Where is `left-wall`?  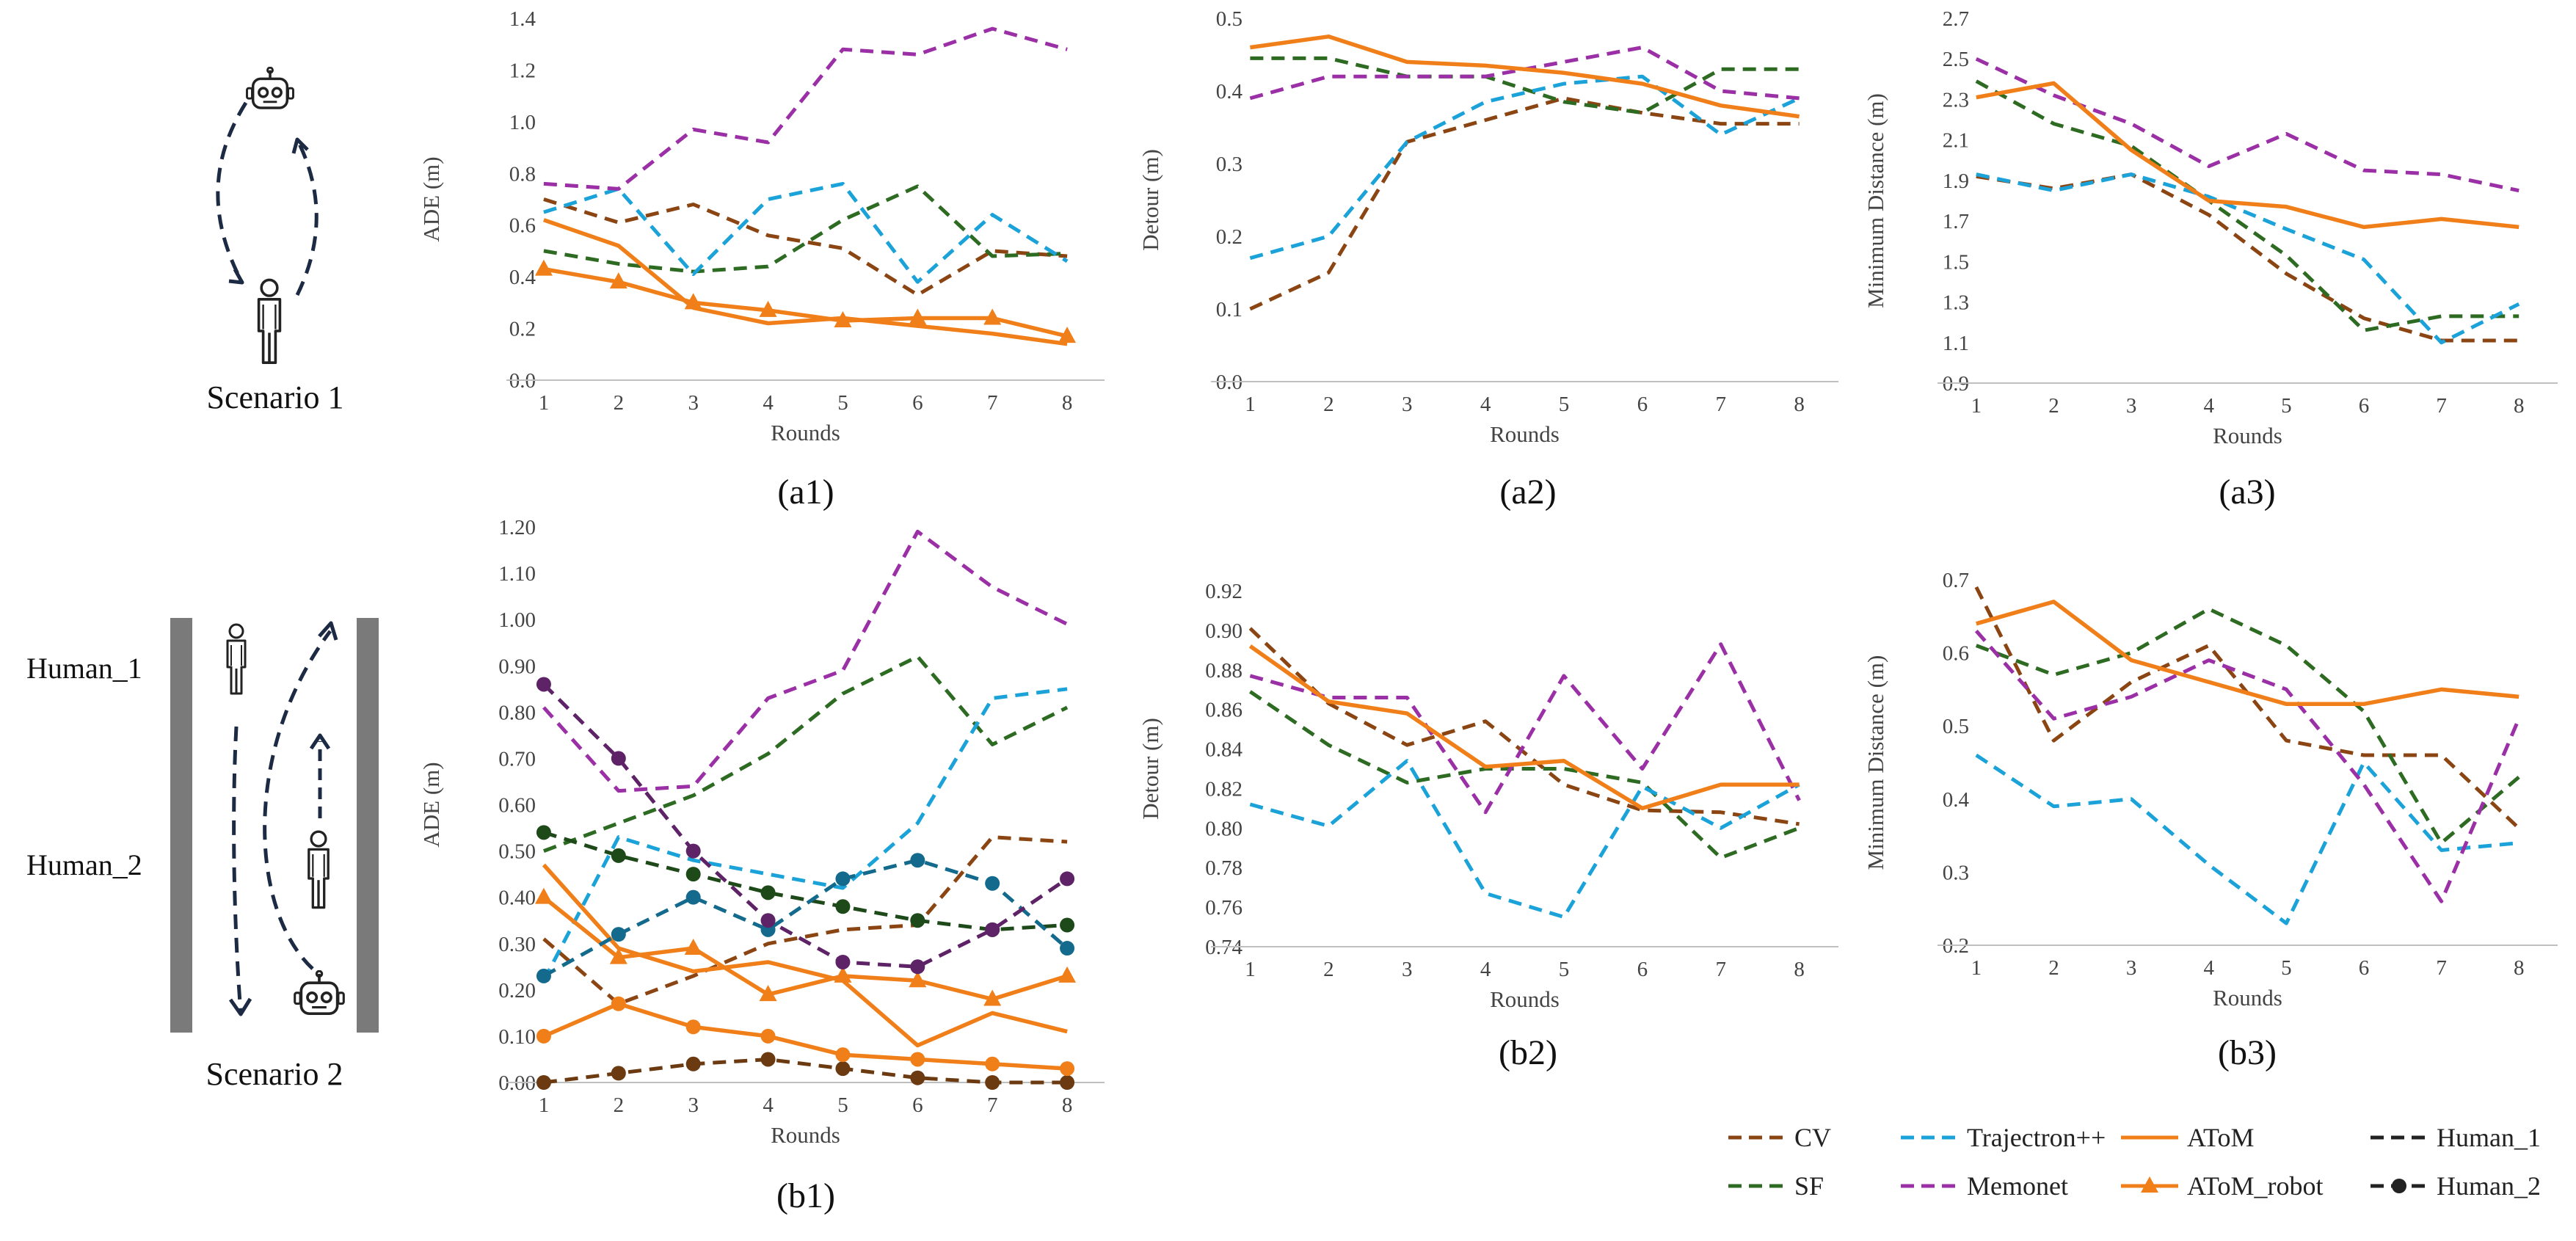
left-wall is located at coordinates (181, 825).